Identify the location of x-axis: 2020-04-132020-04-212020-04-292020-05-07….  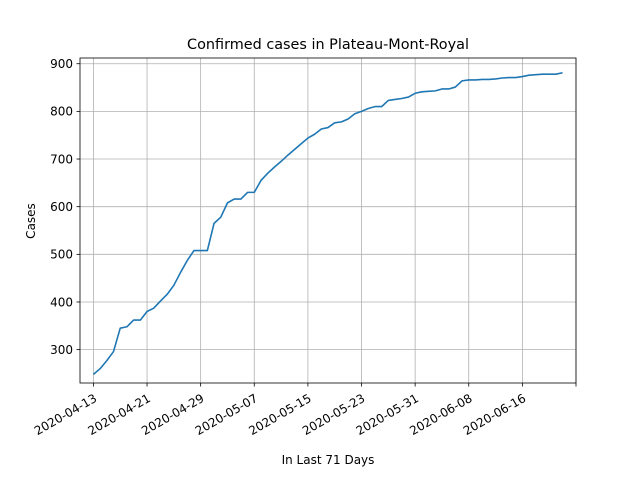
(304, 410).